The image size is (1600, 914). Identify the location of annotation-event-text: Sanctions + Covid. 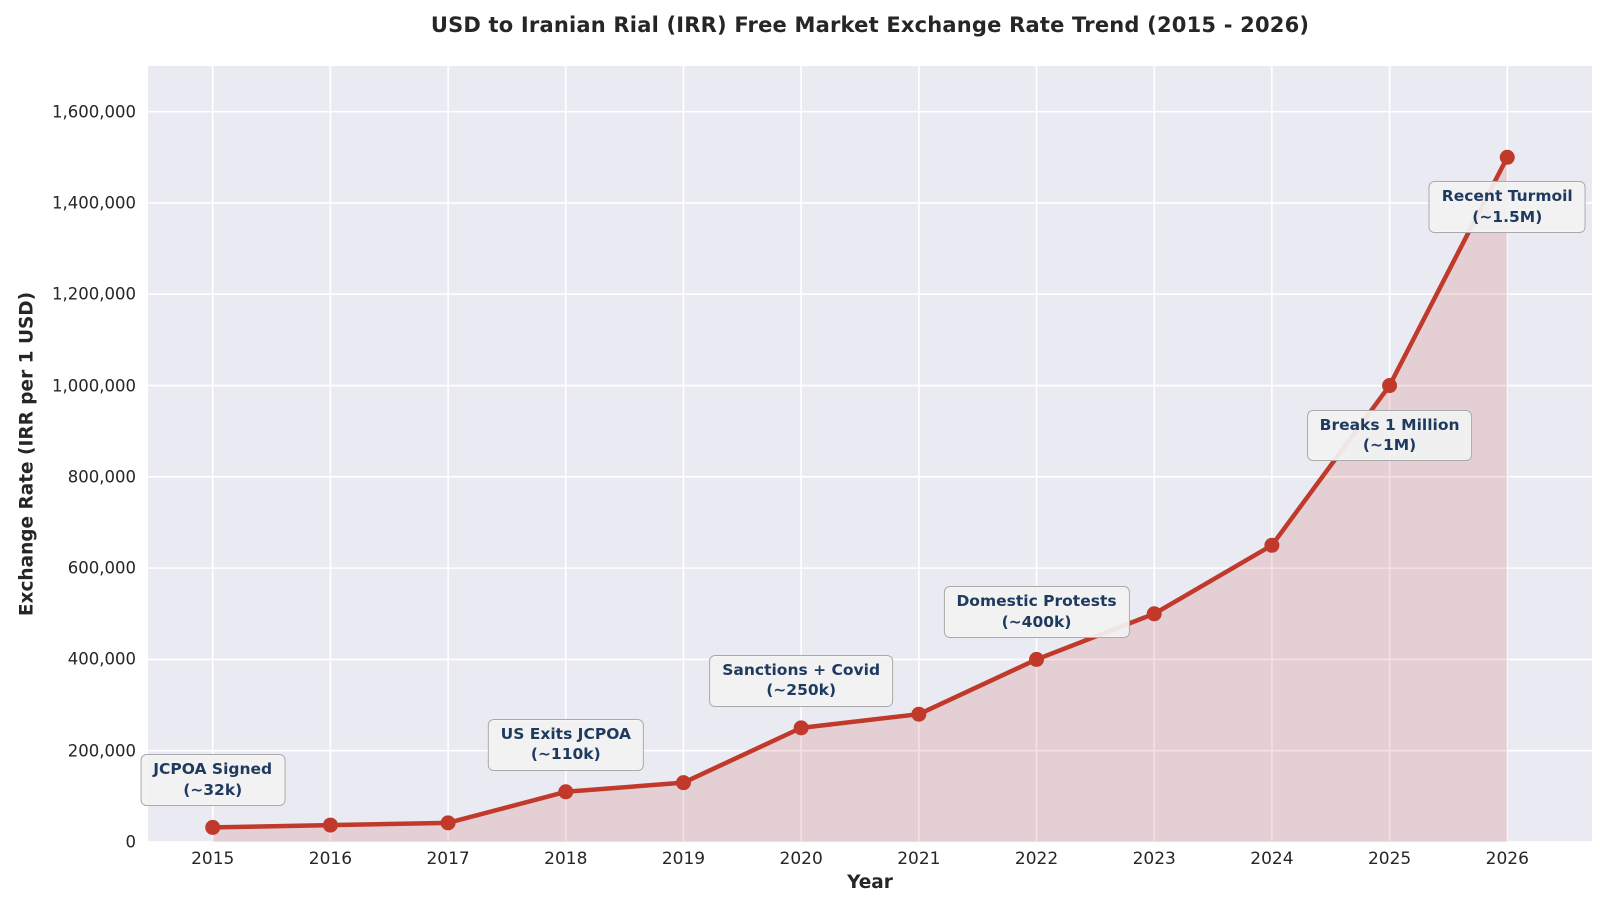
(801, 669).